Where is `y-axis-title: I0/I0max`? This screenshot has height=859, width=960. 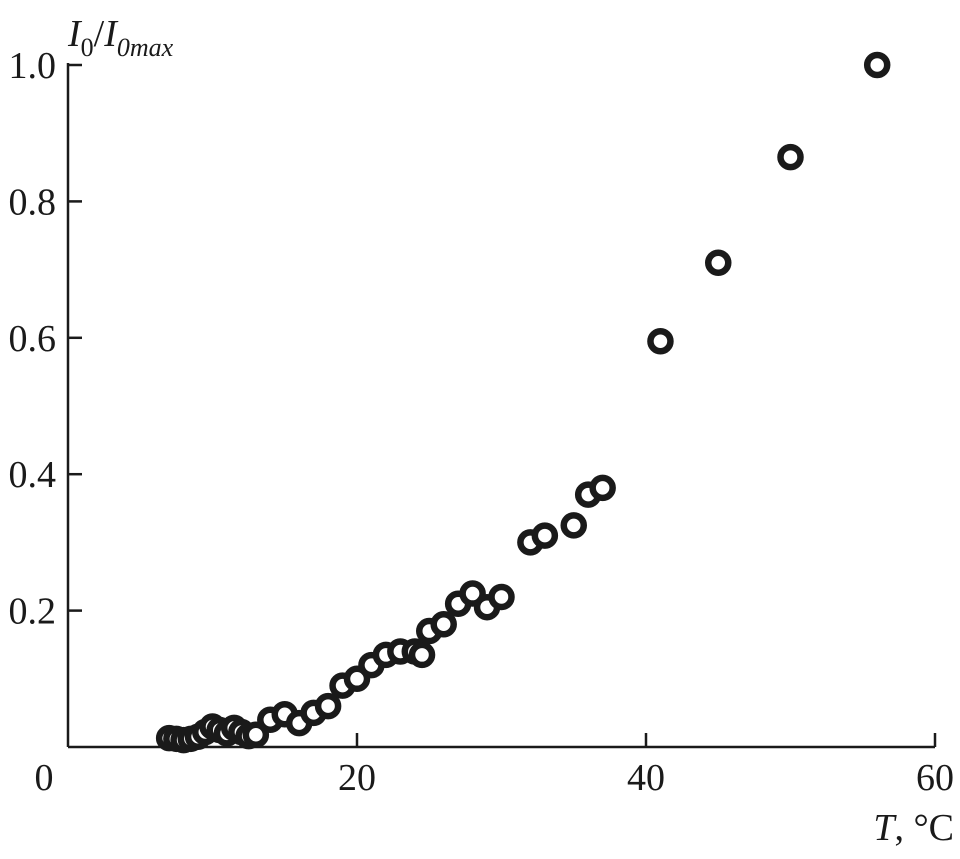 y-axis-title: I0/I0max is located at coordinates (120, 37).